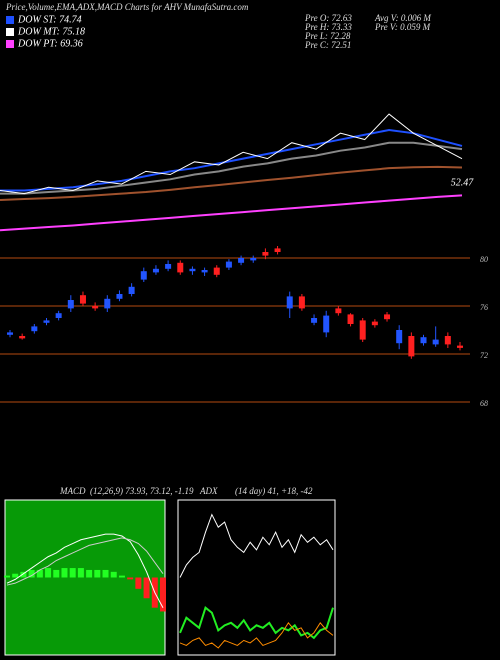 This screenshot has width=500, height=660. I want to click on end-label: 52.47, so click(463, 183).